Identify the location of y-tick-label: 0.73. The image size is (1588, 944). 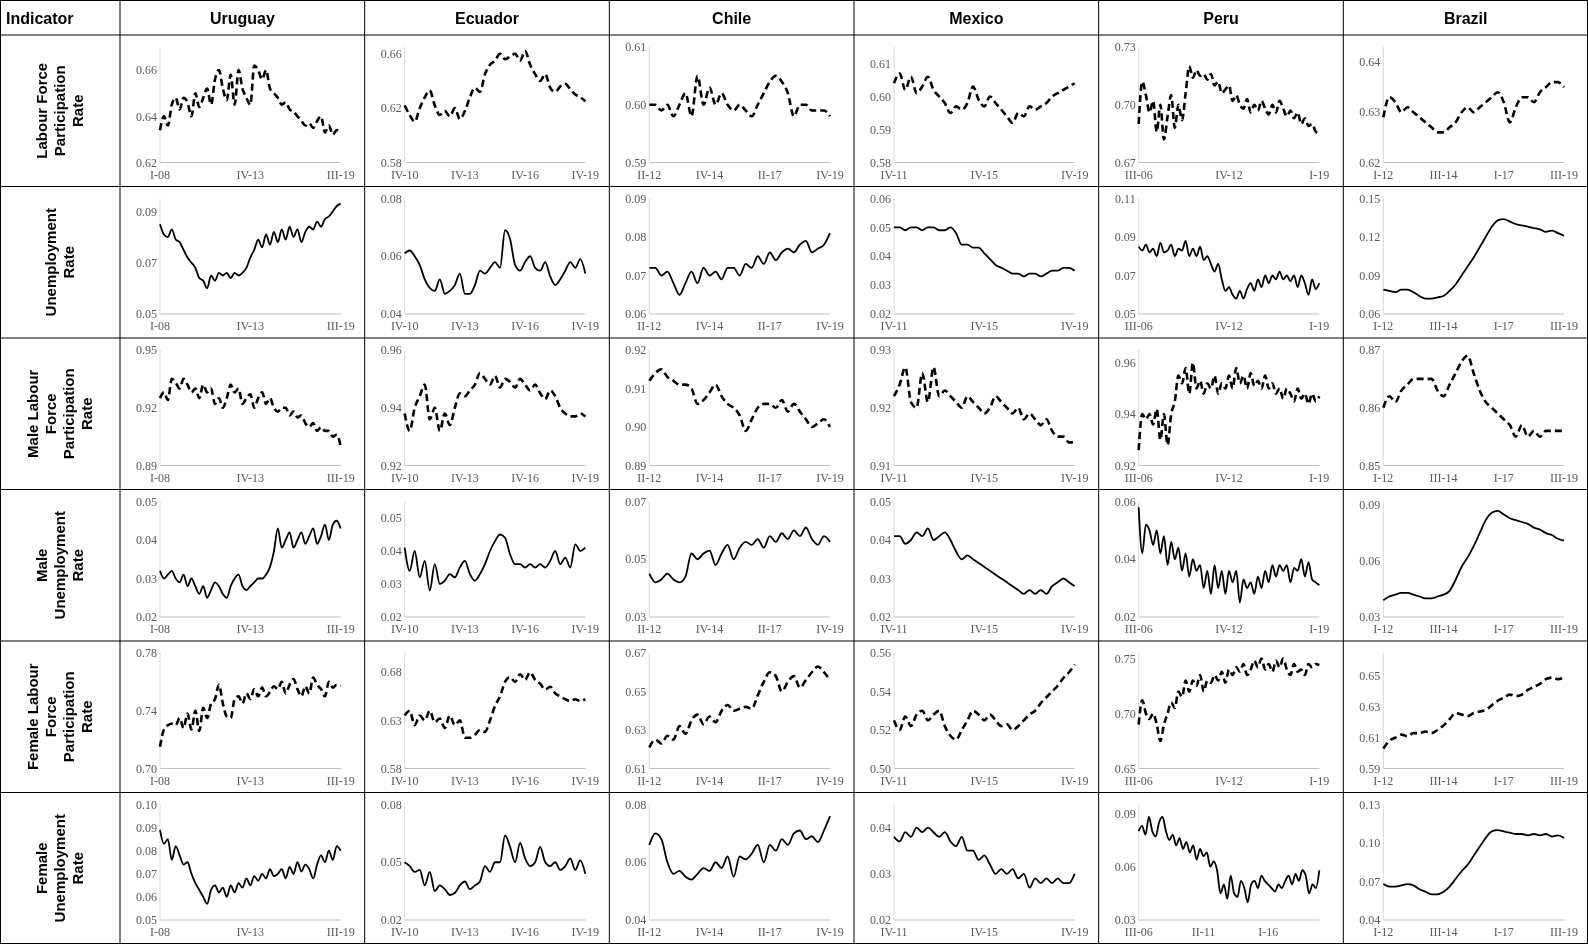
(1125, 47).